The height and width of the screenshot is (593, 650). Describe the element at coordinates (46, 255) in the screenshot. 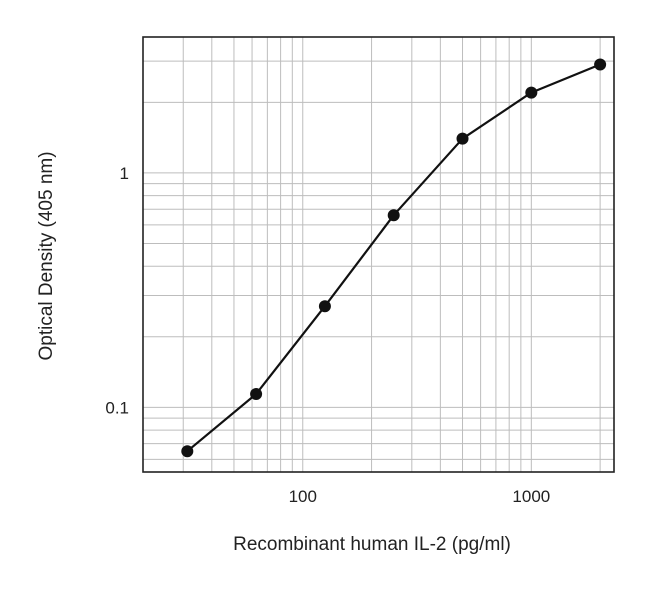

I see `y-axis-label: Optical Density (405 nm)` at that location.